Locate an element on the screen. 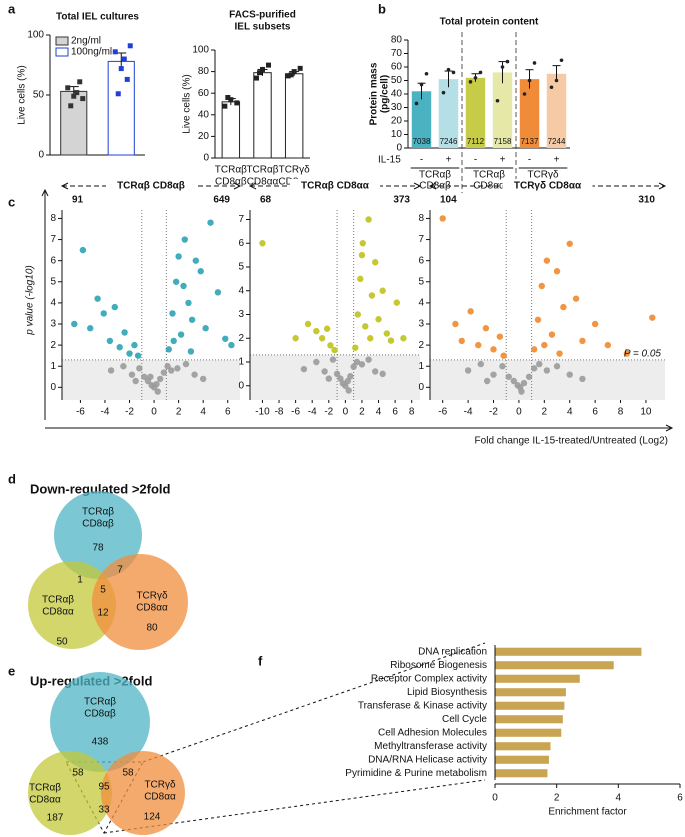 The height and width of the screenshot is (837, 685). y-tick-label: 10 is located at coordinates (397, 134).